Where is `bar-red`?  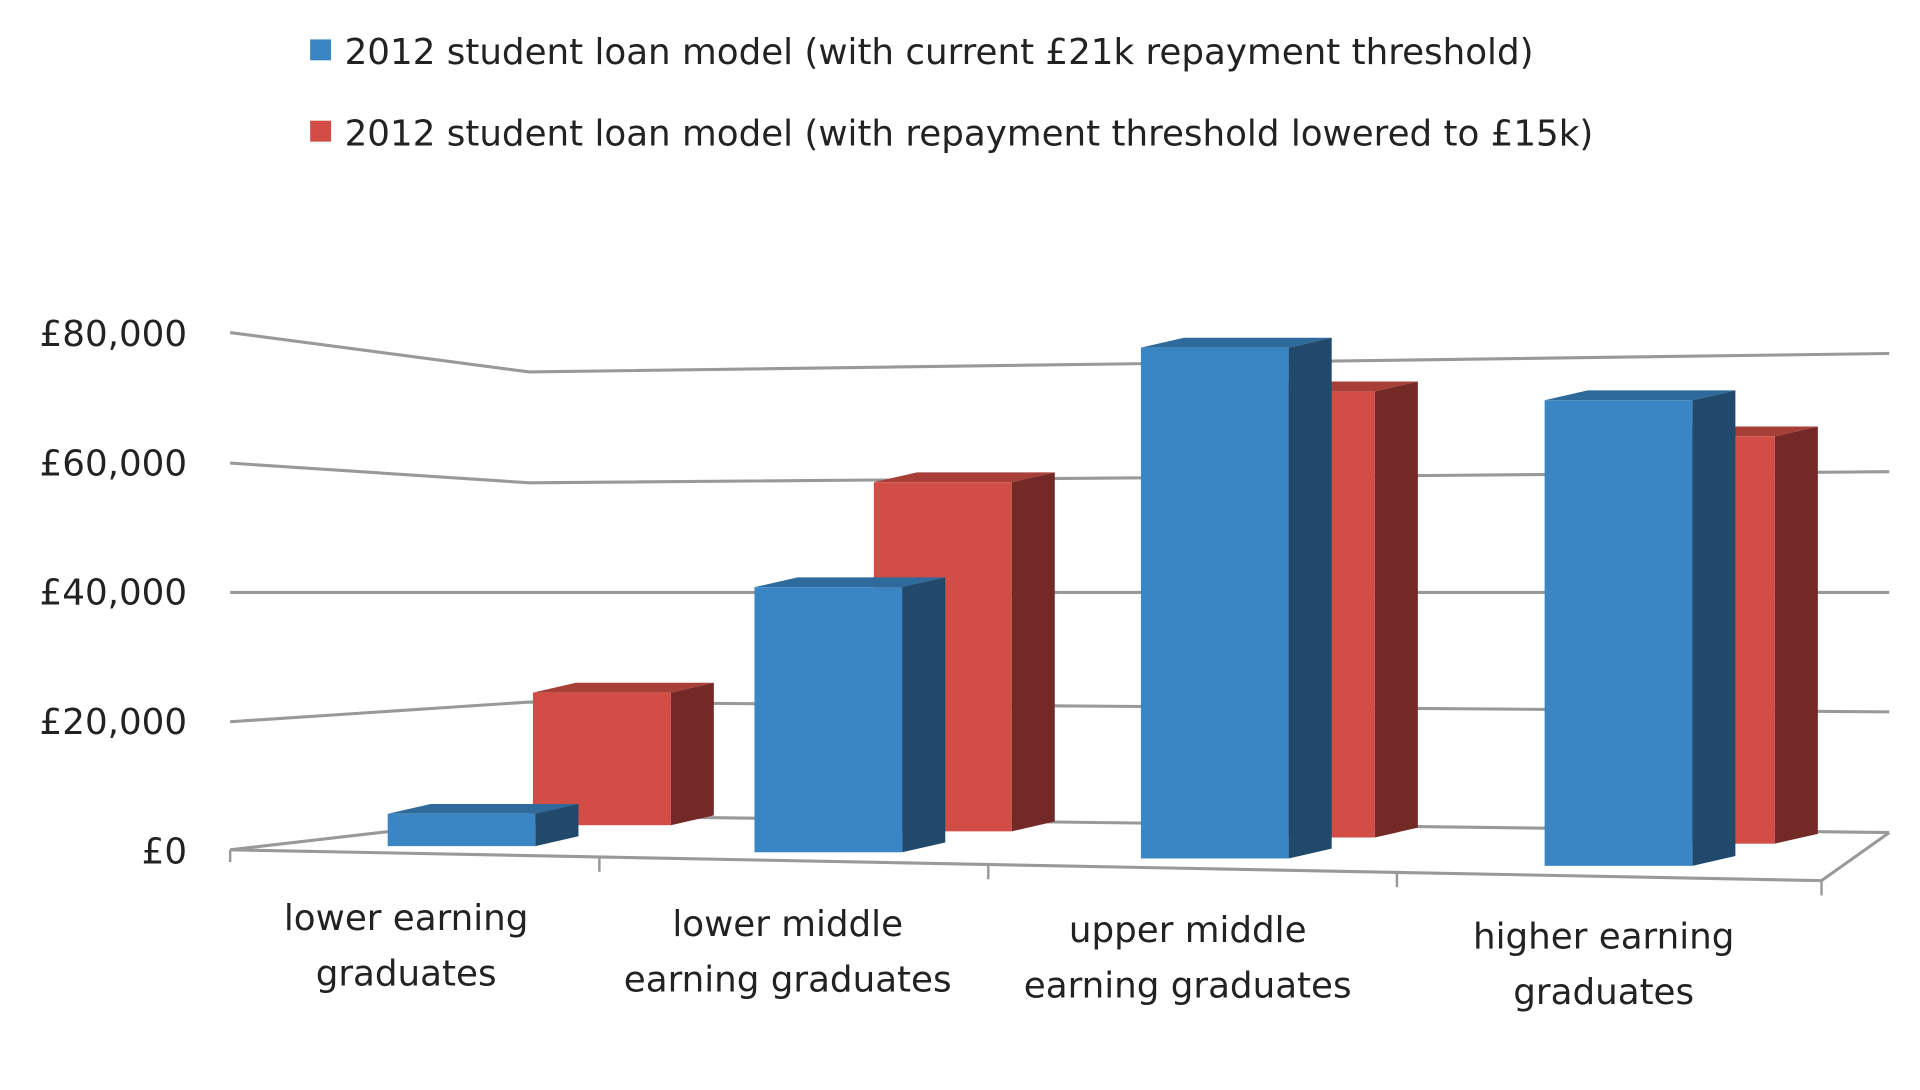 bar-red is located at coordinates (601, 759).